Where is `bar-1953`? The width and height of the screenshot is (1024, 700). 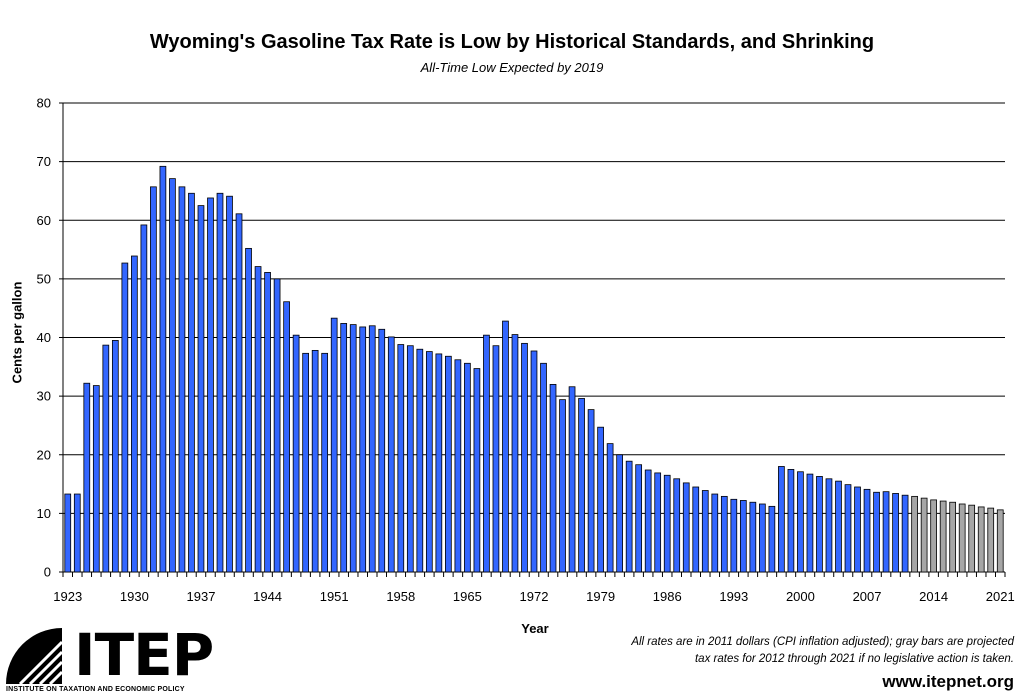 bar-1953 is located at coordinates (353, 448).